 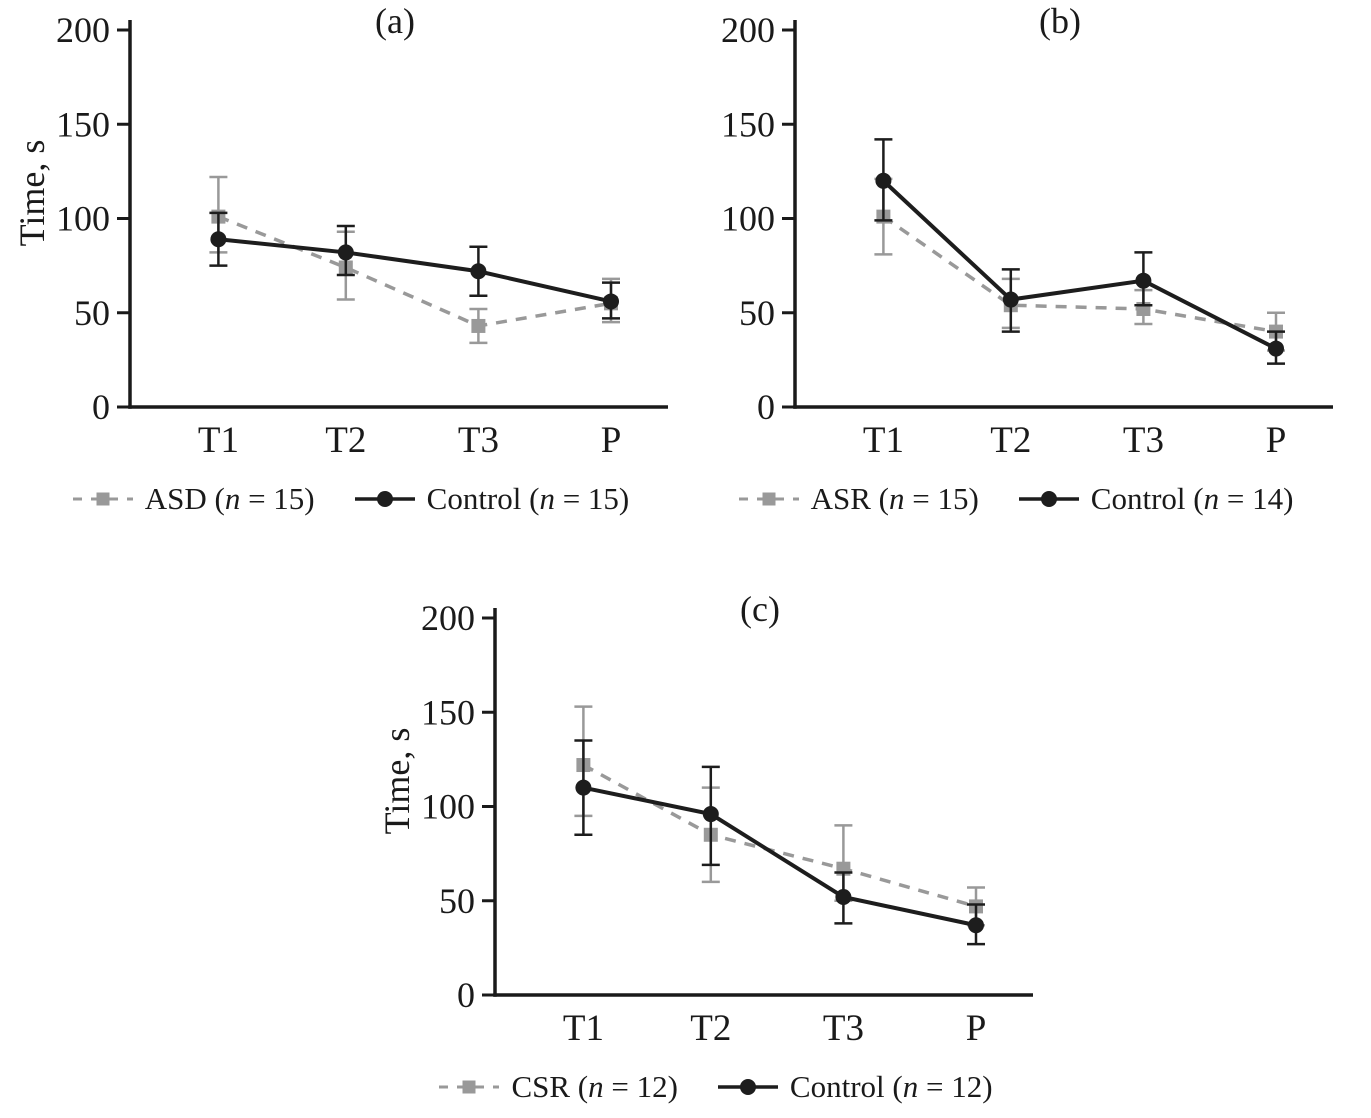 What do you see at coordinates (229, 498) in the screenshot?
I see `legend-label: ASD (n = 15)` at bounding box center [229, 498].